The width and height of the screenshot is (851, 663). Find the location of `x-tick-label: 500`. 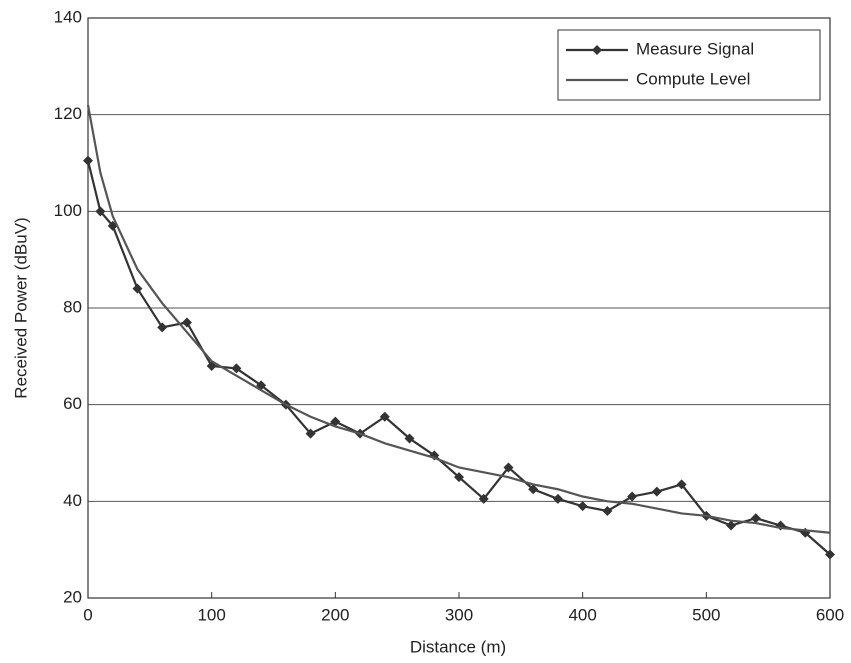

x-tick-label: 500 is located at coordinates (706, 614).